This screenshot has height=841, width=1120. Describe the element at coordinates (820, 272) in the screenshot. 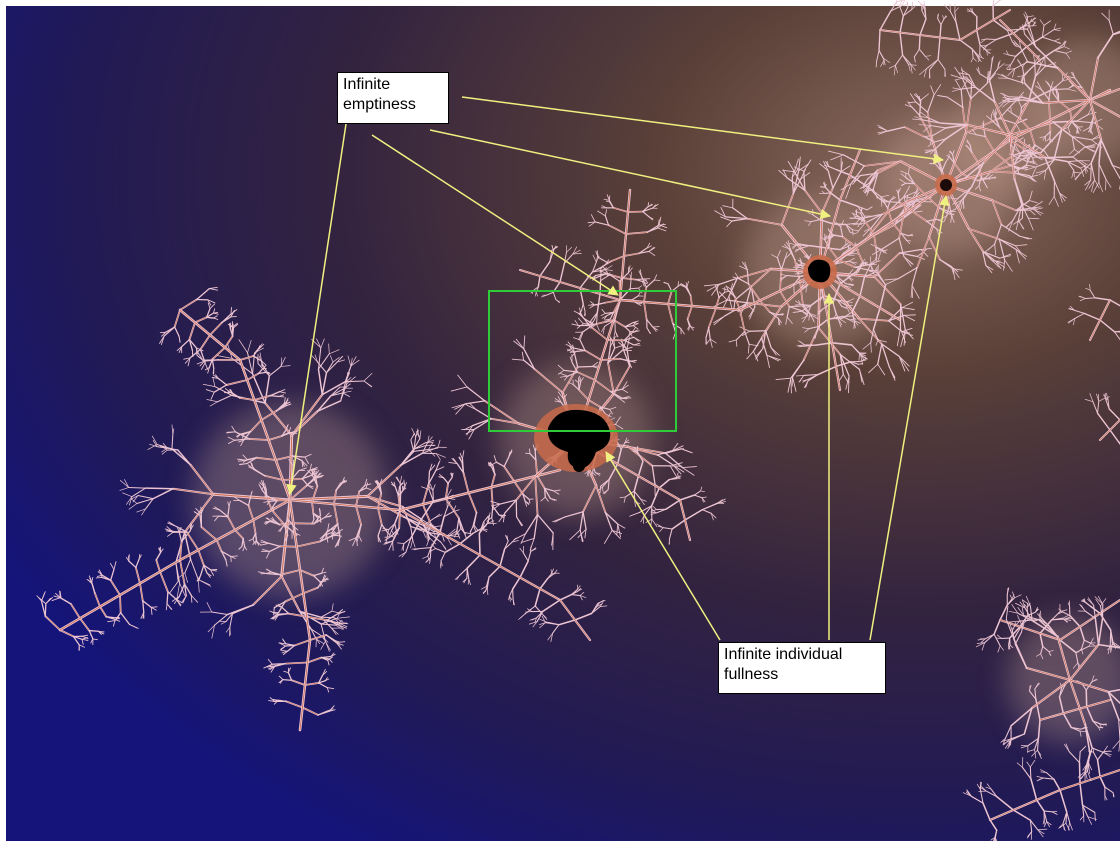

I see `minibrot-upper` at that location.